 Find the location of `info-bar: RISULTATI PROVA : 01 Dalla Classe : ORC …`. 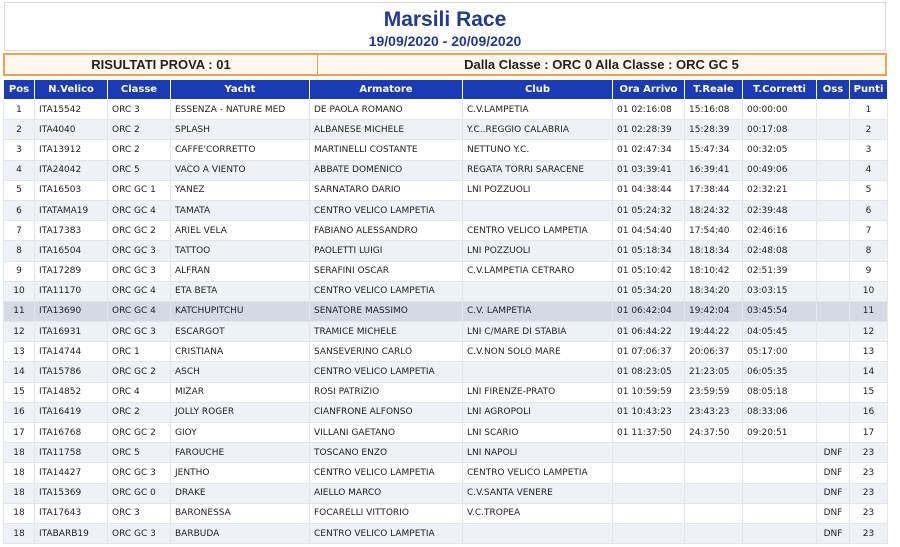

info-bar: RISULTATI PROVA : 01 Dalla Classe : ORC … is located at coordinates (445, 64).